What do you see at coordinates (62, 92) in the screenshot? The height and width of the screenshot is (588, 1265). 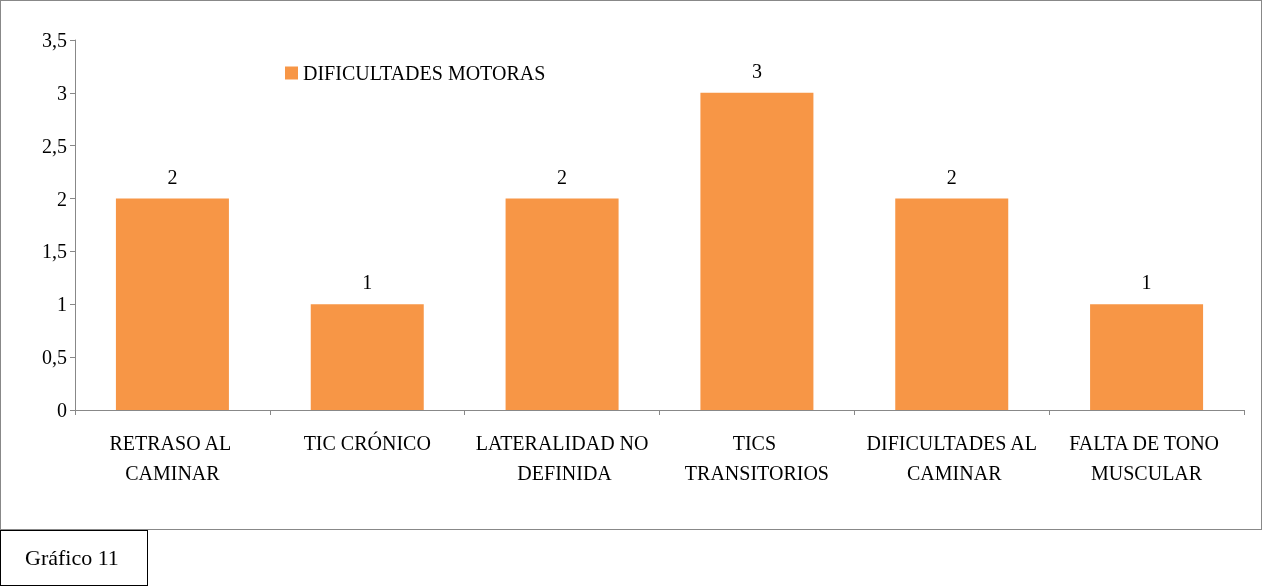 I see `y-tick-label: 3` at bounding box center [62, 92].